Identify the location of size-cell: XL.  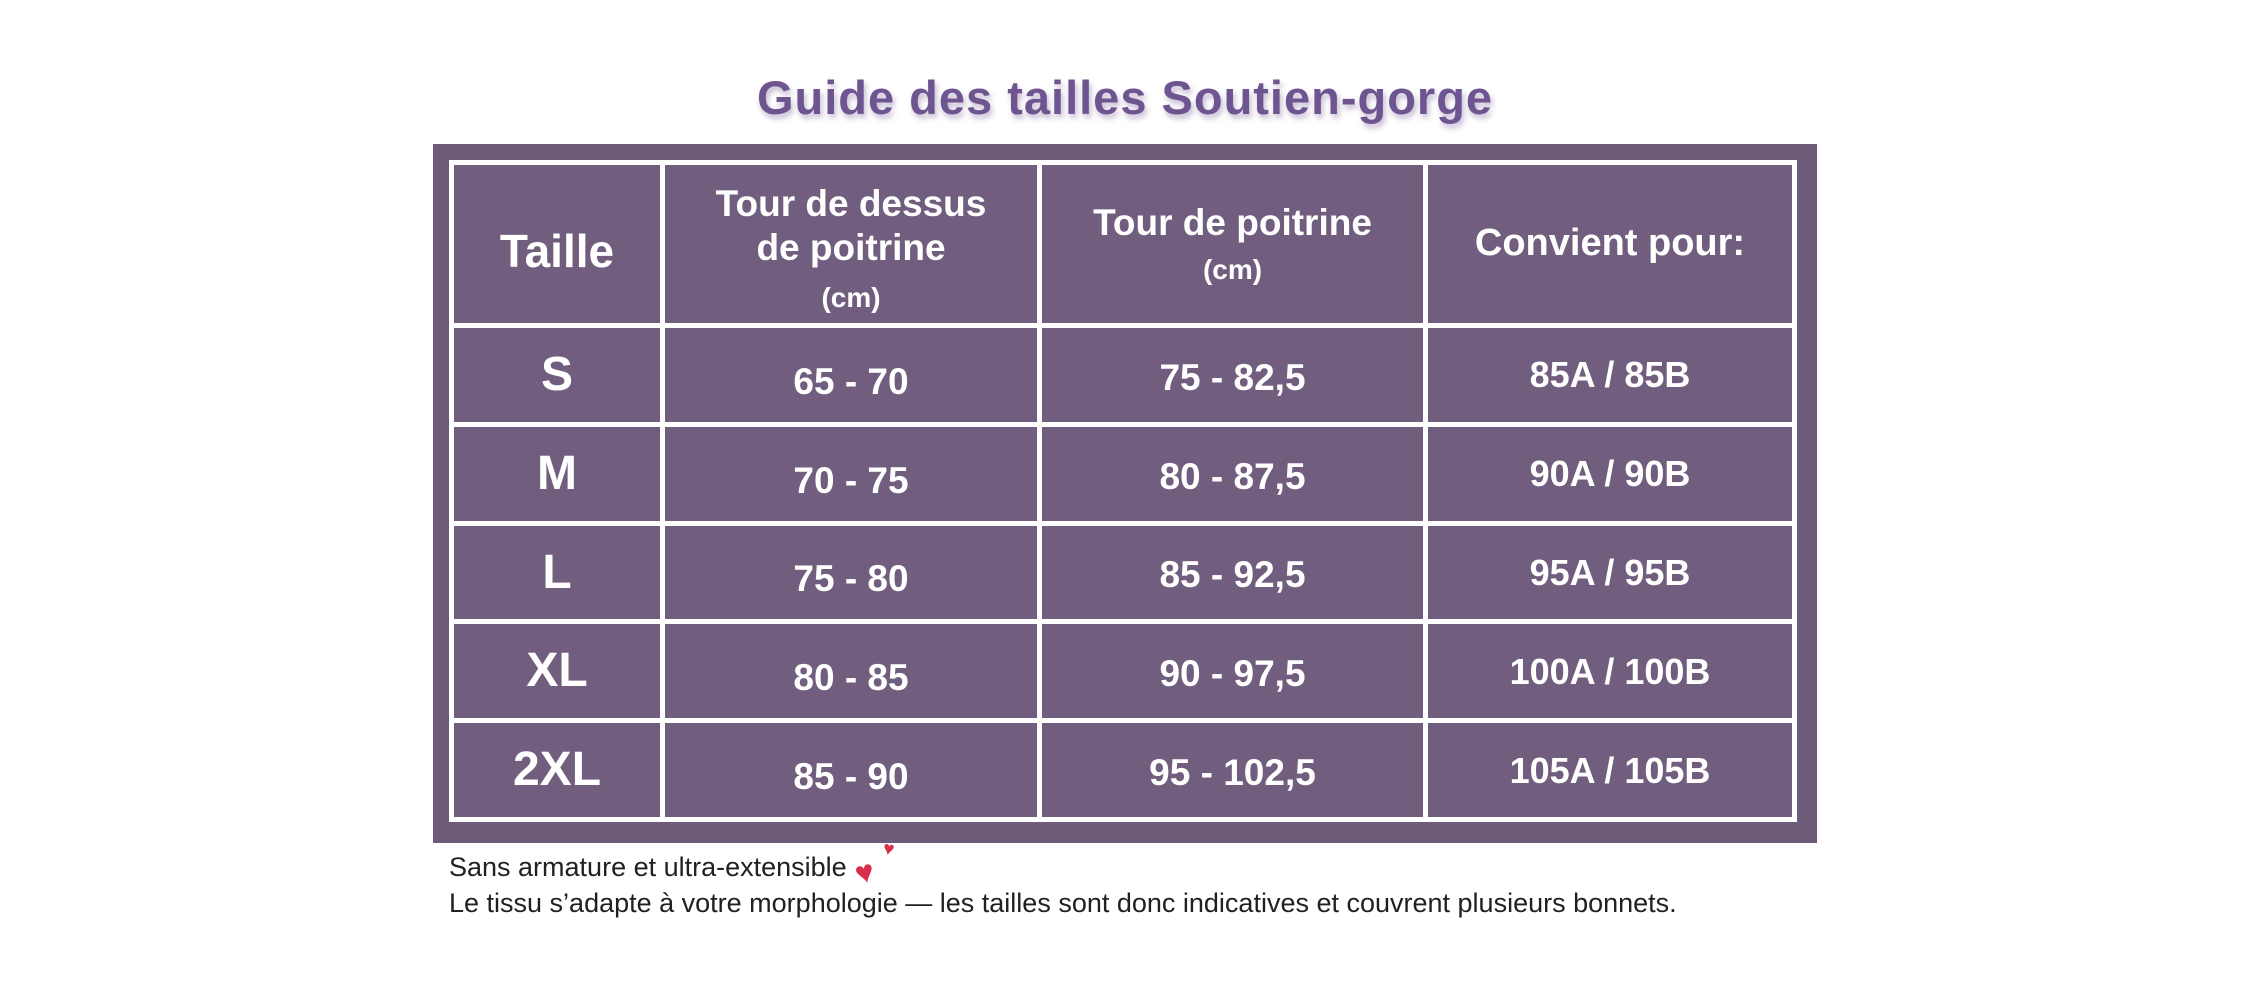
(557, 671).